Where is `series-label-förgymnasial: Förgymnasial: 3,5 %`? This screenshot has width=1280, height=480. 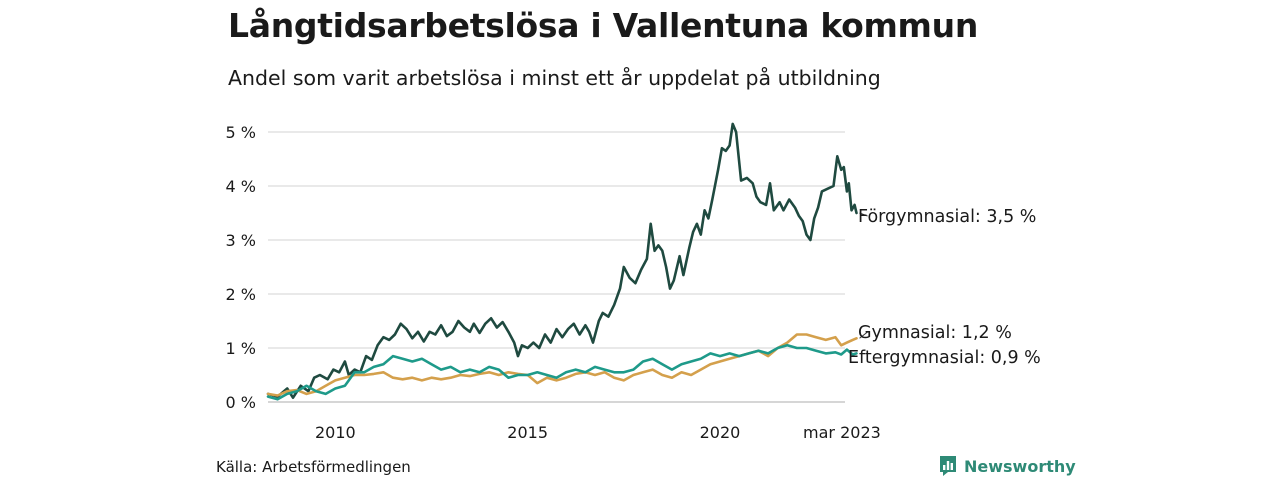 series-label-förgymnasial: Förgymnasial: 3,5 % is located at coordinates (947, 217).